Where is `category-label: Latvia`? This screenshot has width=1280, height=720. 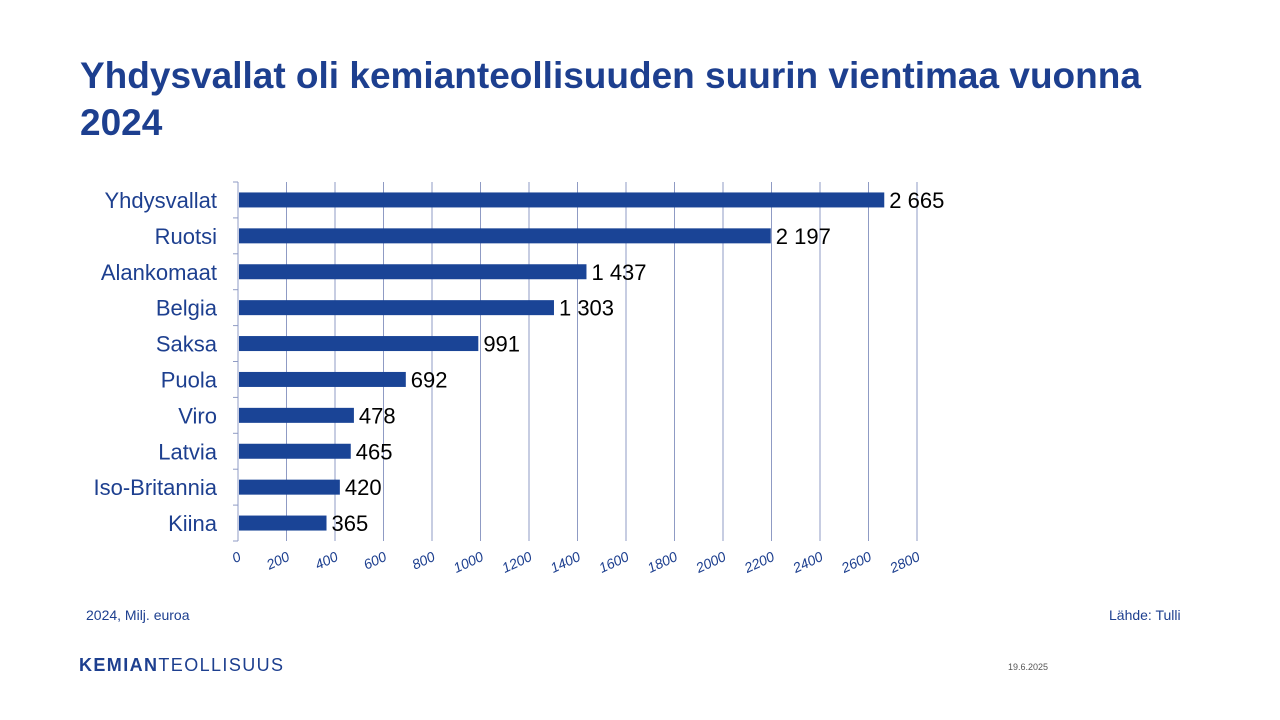
category-label: Latvia is located at coordinates (187, 451).